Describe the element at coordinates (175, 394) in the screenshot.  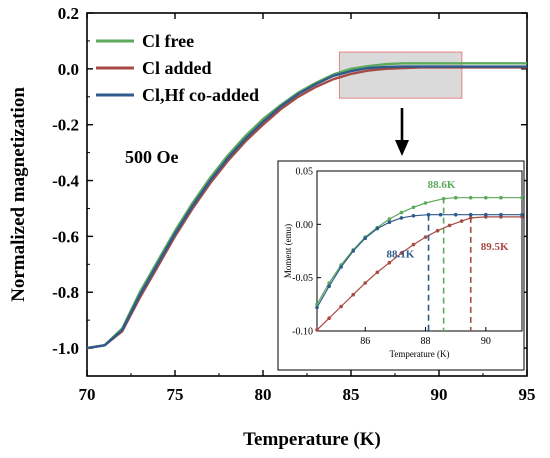
I see `x-tick-label: 75` at that location.